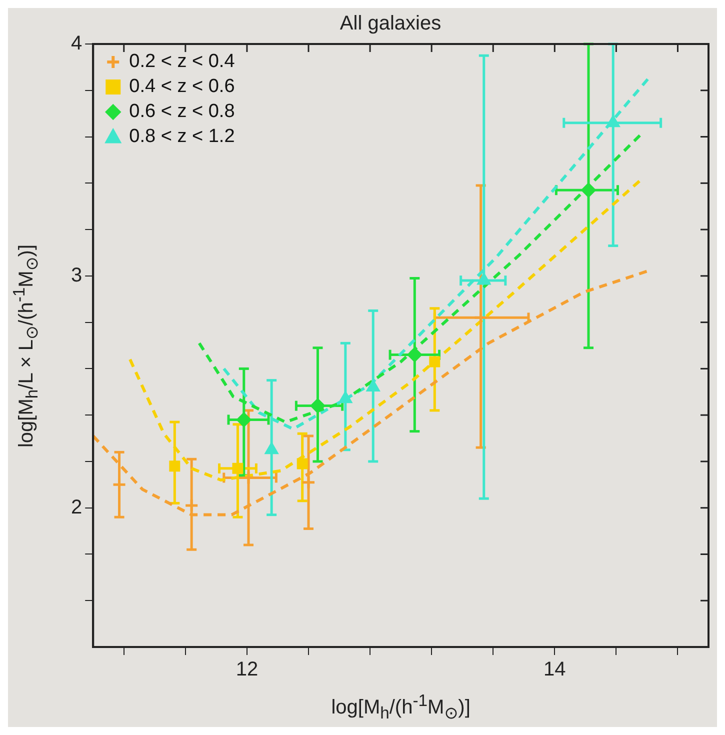  Describe the element at coordinates (555, 669) in the screenshot. I see `x-tick-label: 14` at that location.